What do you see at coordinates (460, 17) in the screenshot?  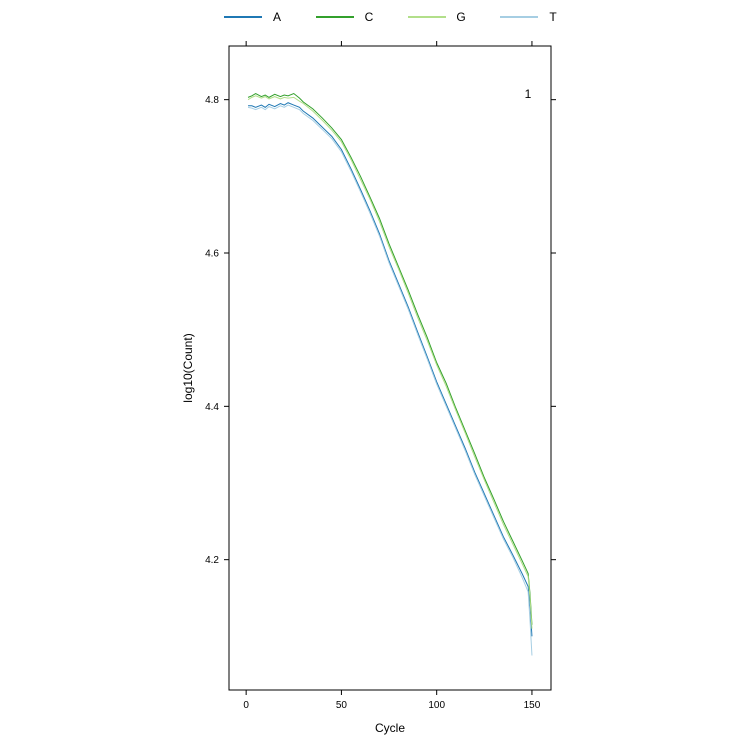 I see `legend-label: G` at bounding box center [460, 17].